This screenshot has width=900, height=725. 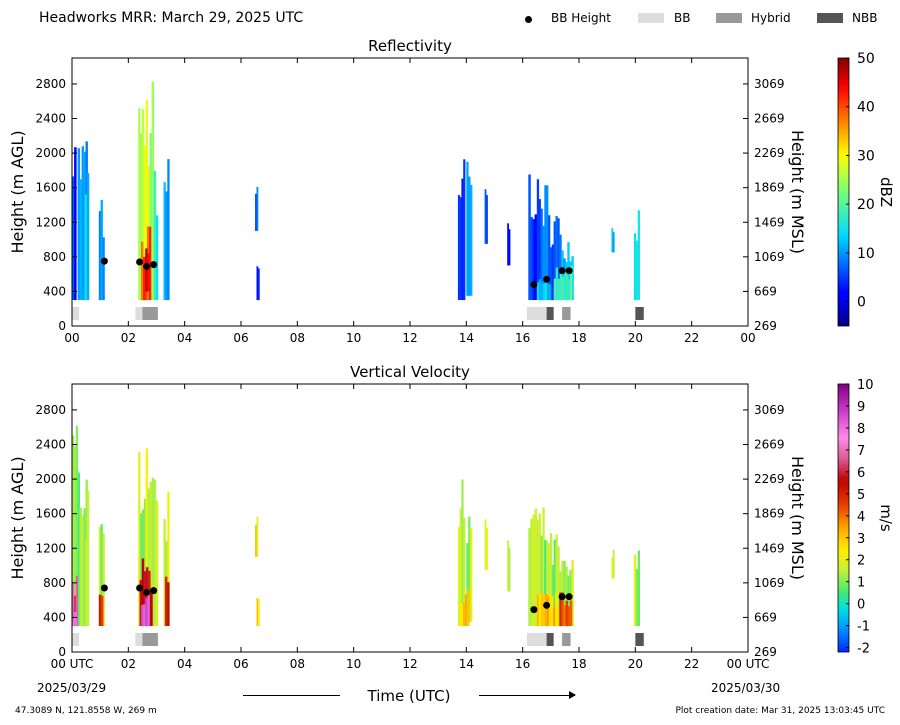 I want to click on legend-bb-height-label: BB Height, so click(x=581, y=18).